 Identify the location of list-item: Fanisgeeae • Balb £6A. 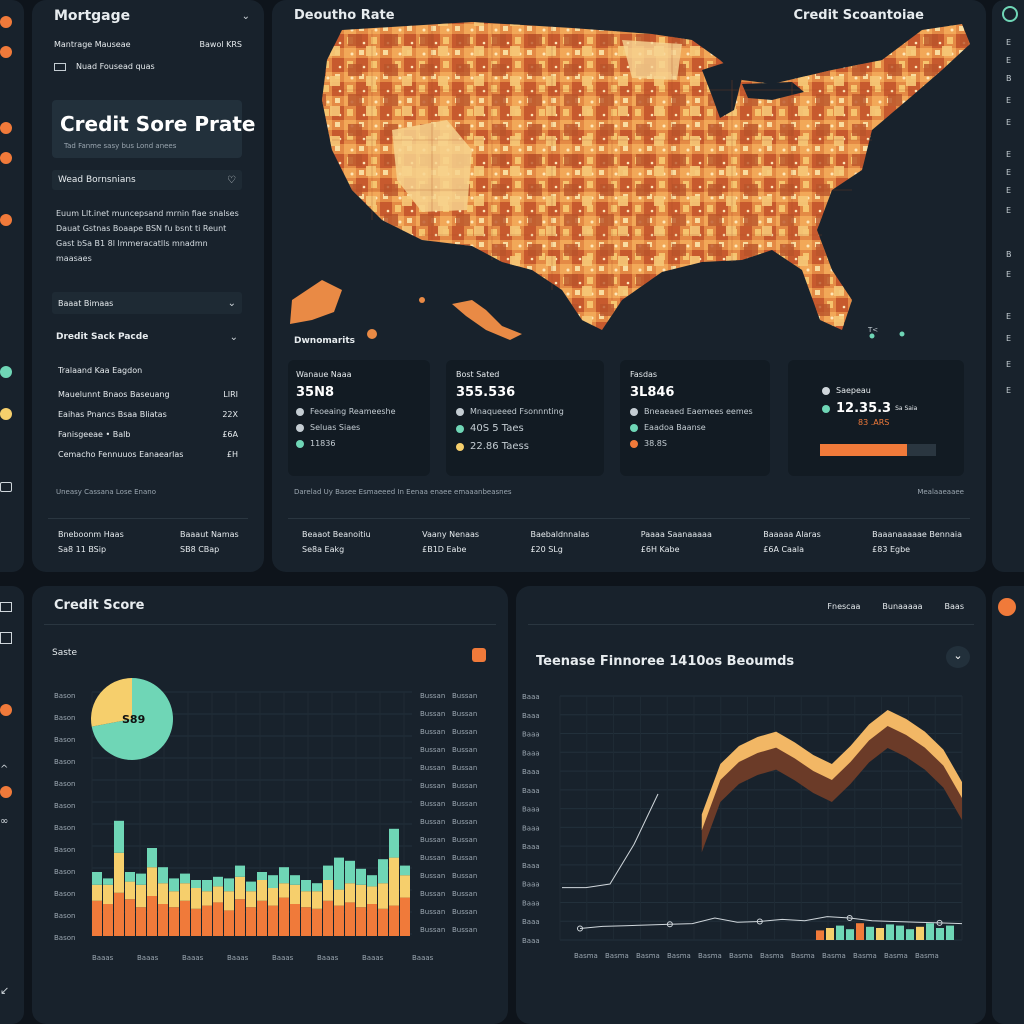
(148, 434).